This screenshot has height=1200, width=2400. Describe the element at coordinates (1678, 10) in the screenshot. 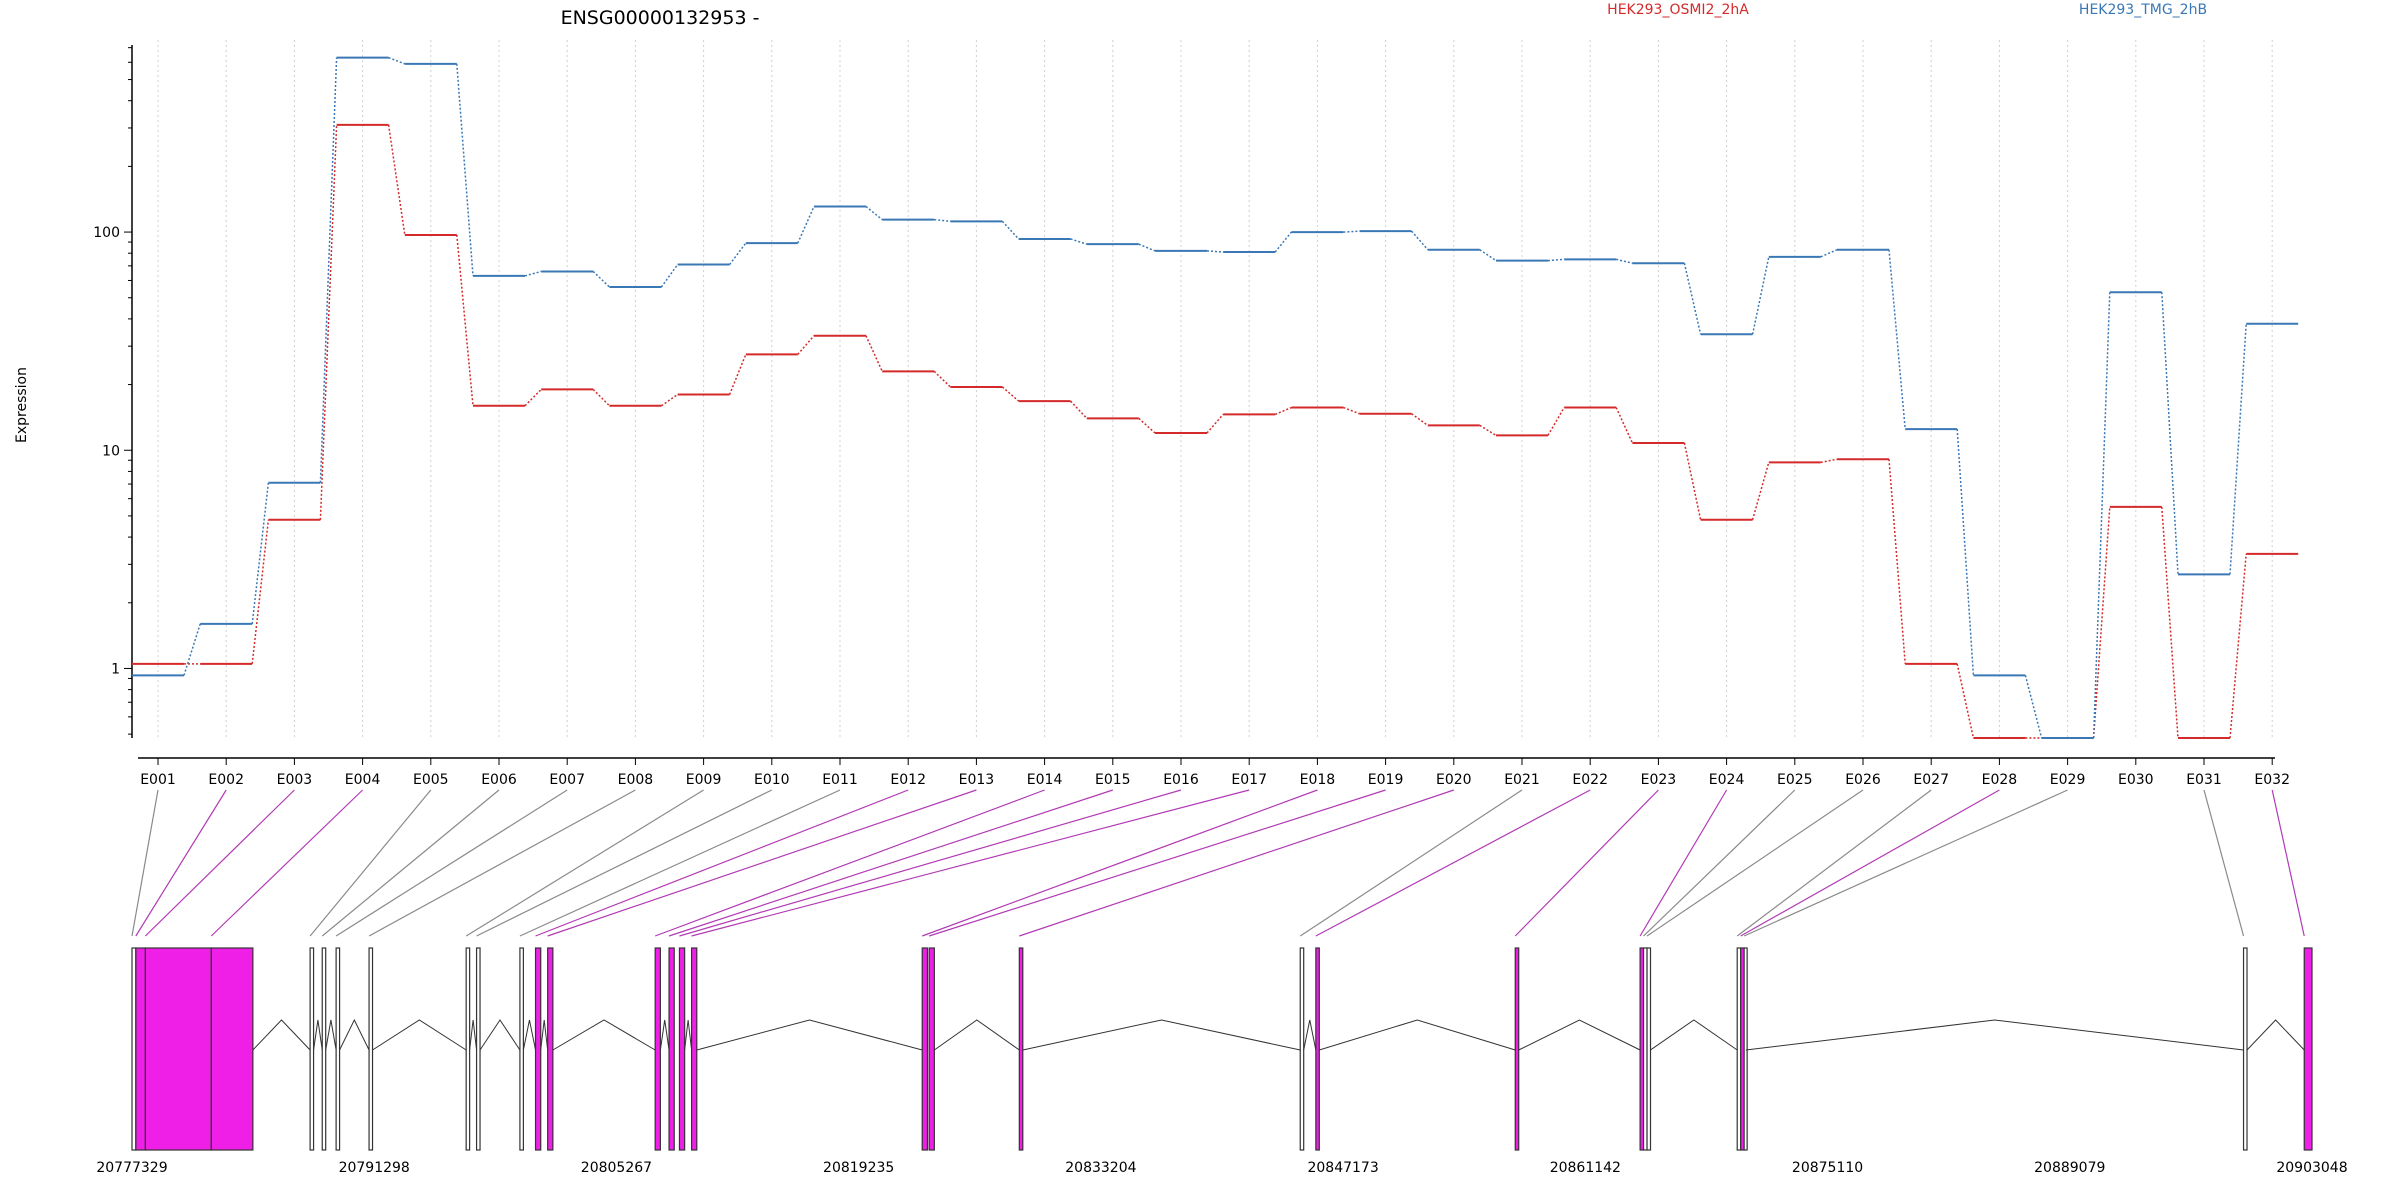

I see `legend-entry-sample-a: HEK293_OSMI2_2hA` at that location.